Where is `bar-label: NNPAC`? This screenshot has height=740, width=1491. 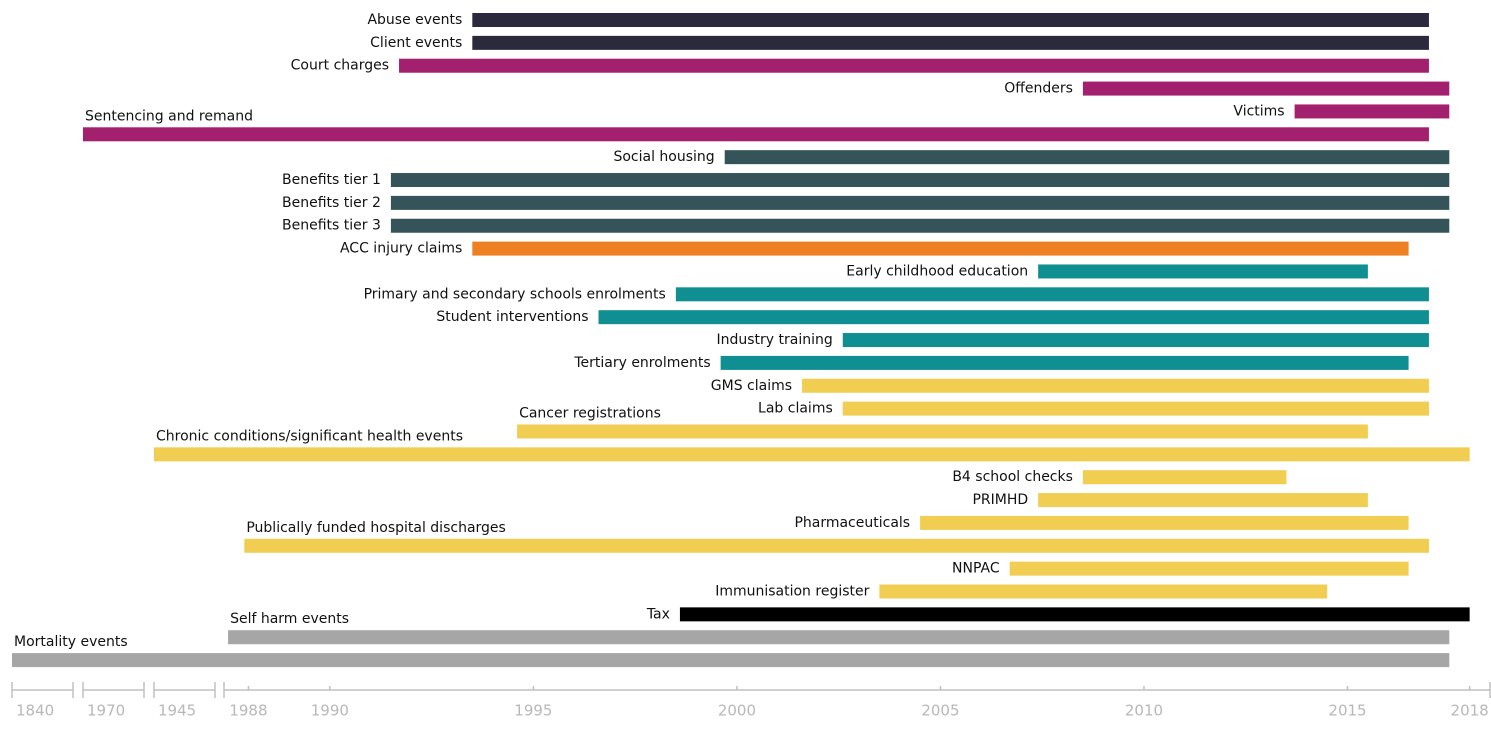 bar-label: NNPAC is located at coordinates (976, 569).